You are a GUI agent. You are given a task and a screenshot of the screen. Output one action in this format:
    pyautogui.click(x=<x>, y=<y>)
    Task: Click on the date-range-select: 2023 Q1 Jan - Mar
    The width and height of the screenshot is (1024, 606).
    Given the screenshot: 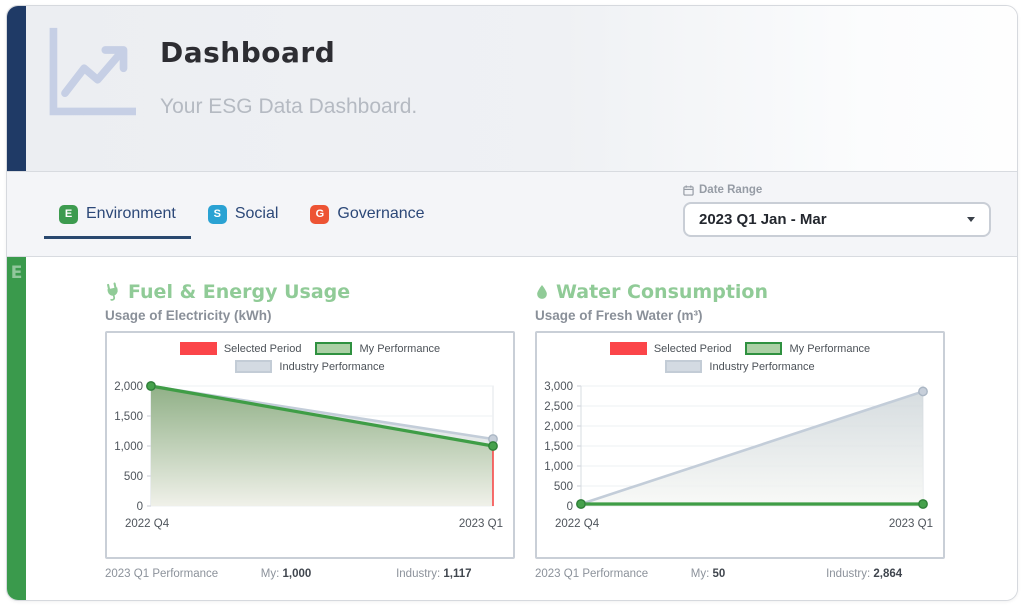 What is the action you would take?
    pyautogui.click(x=837, y=219)
    